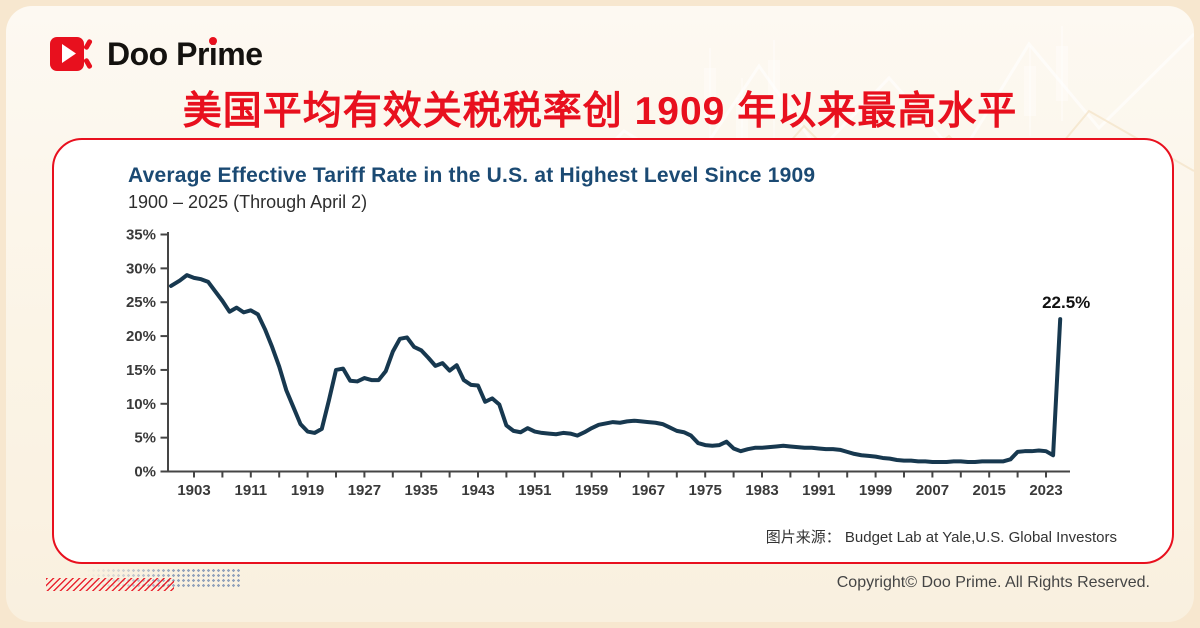  I want to click on footer-stripe-decoration, so click(110, 584).